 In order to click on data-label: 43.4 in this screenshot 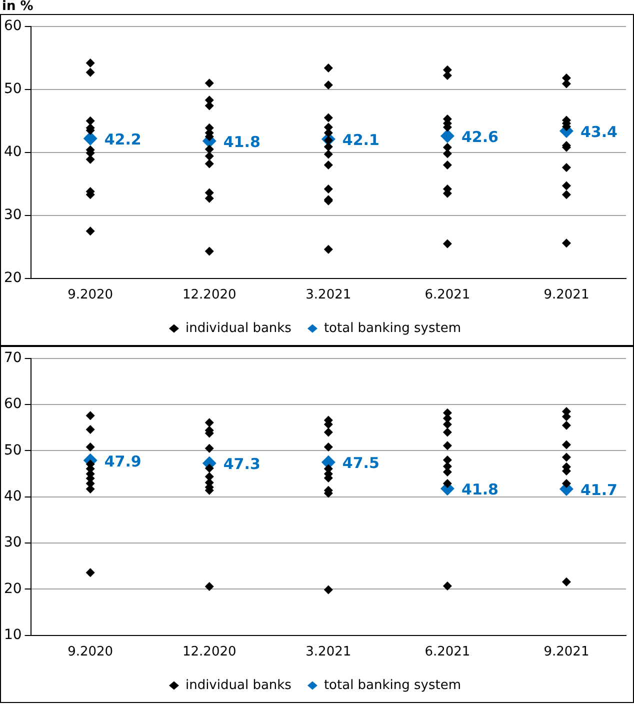, I will do `click(599, 131)`.